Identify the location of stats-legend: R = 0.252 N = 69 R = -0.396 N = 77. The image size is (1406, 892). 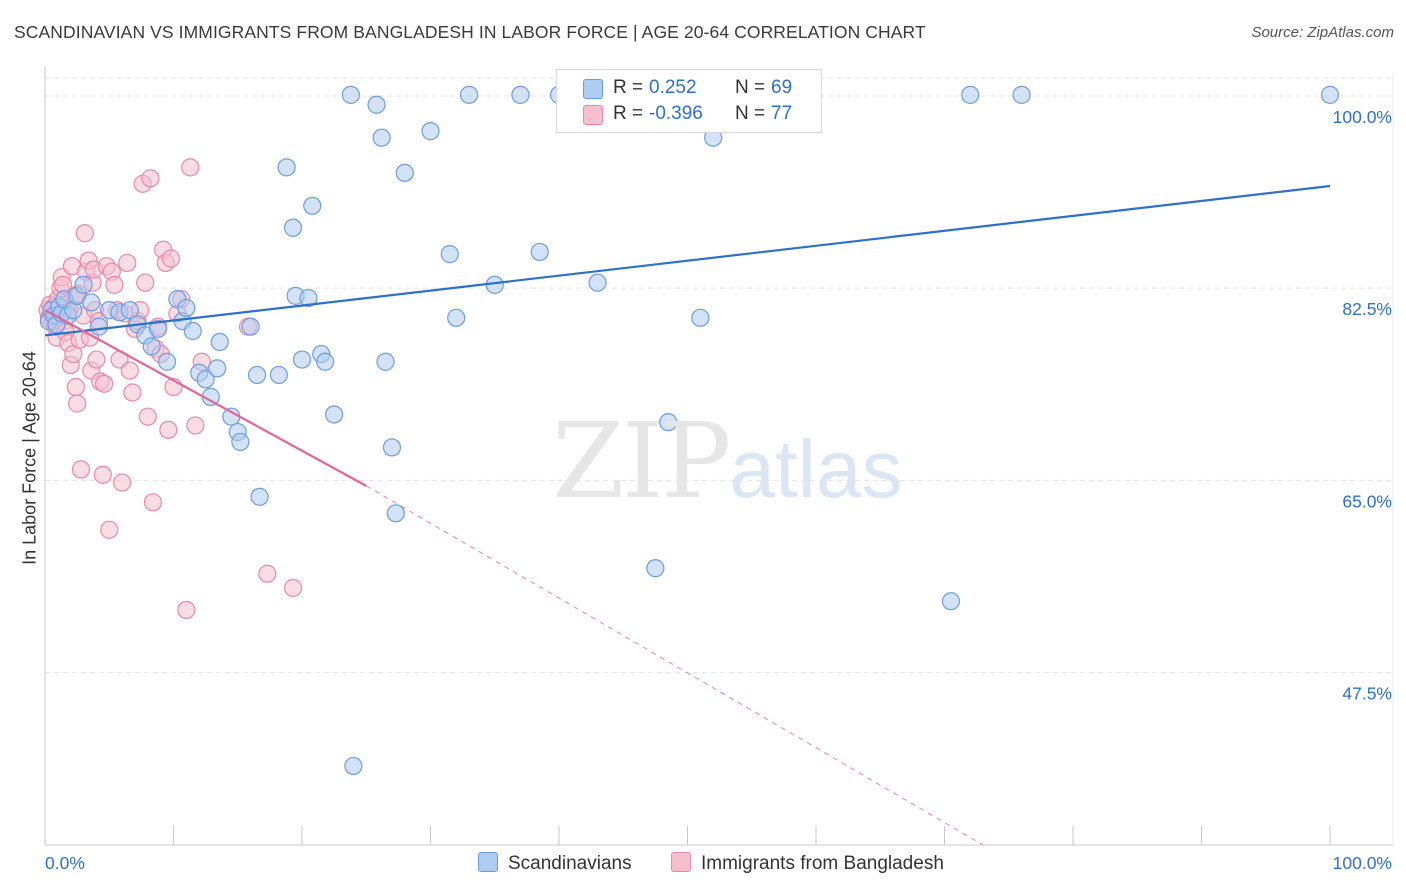
(689, 101).